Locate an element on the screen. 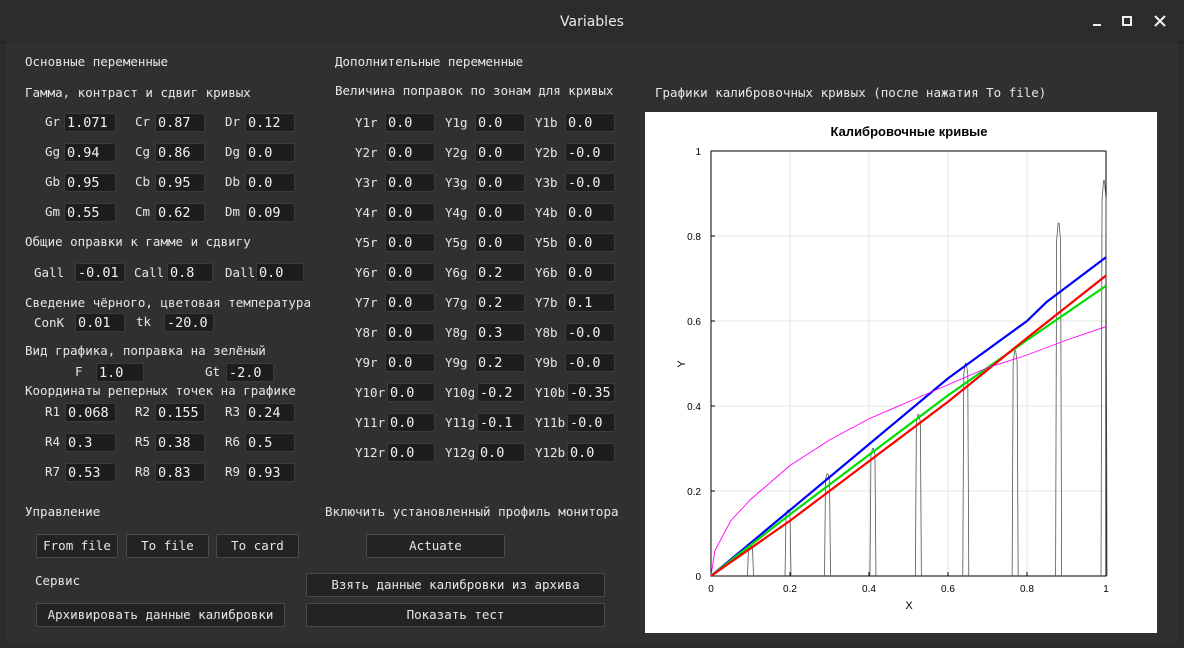 The width and height of the screenshot is (1184, 648). section-gamma: Гамма, контраст и сдвиг кривых is located at coordinates (138, 92).